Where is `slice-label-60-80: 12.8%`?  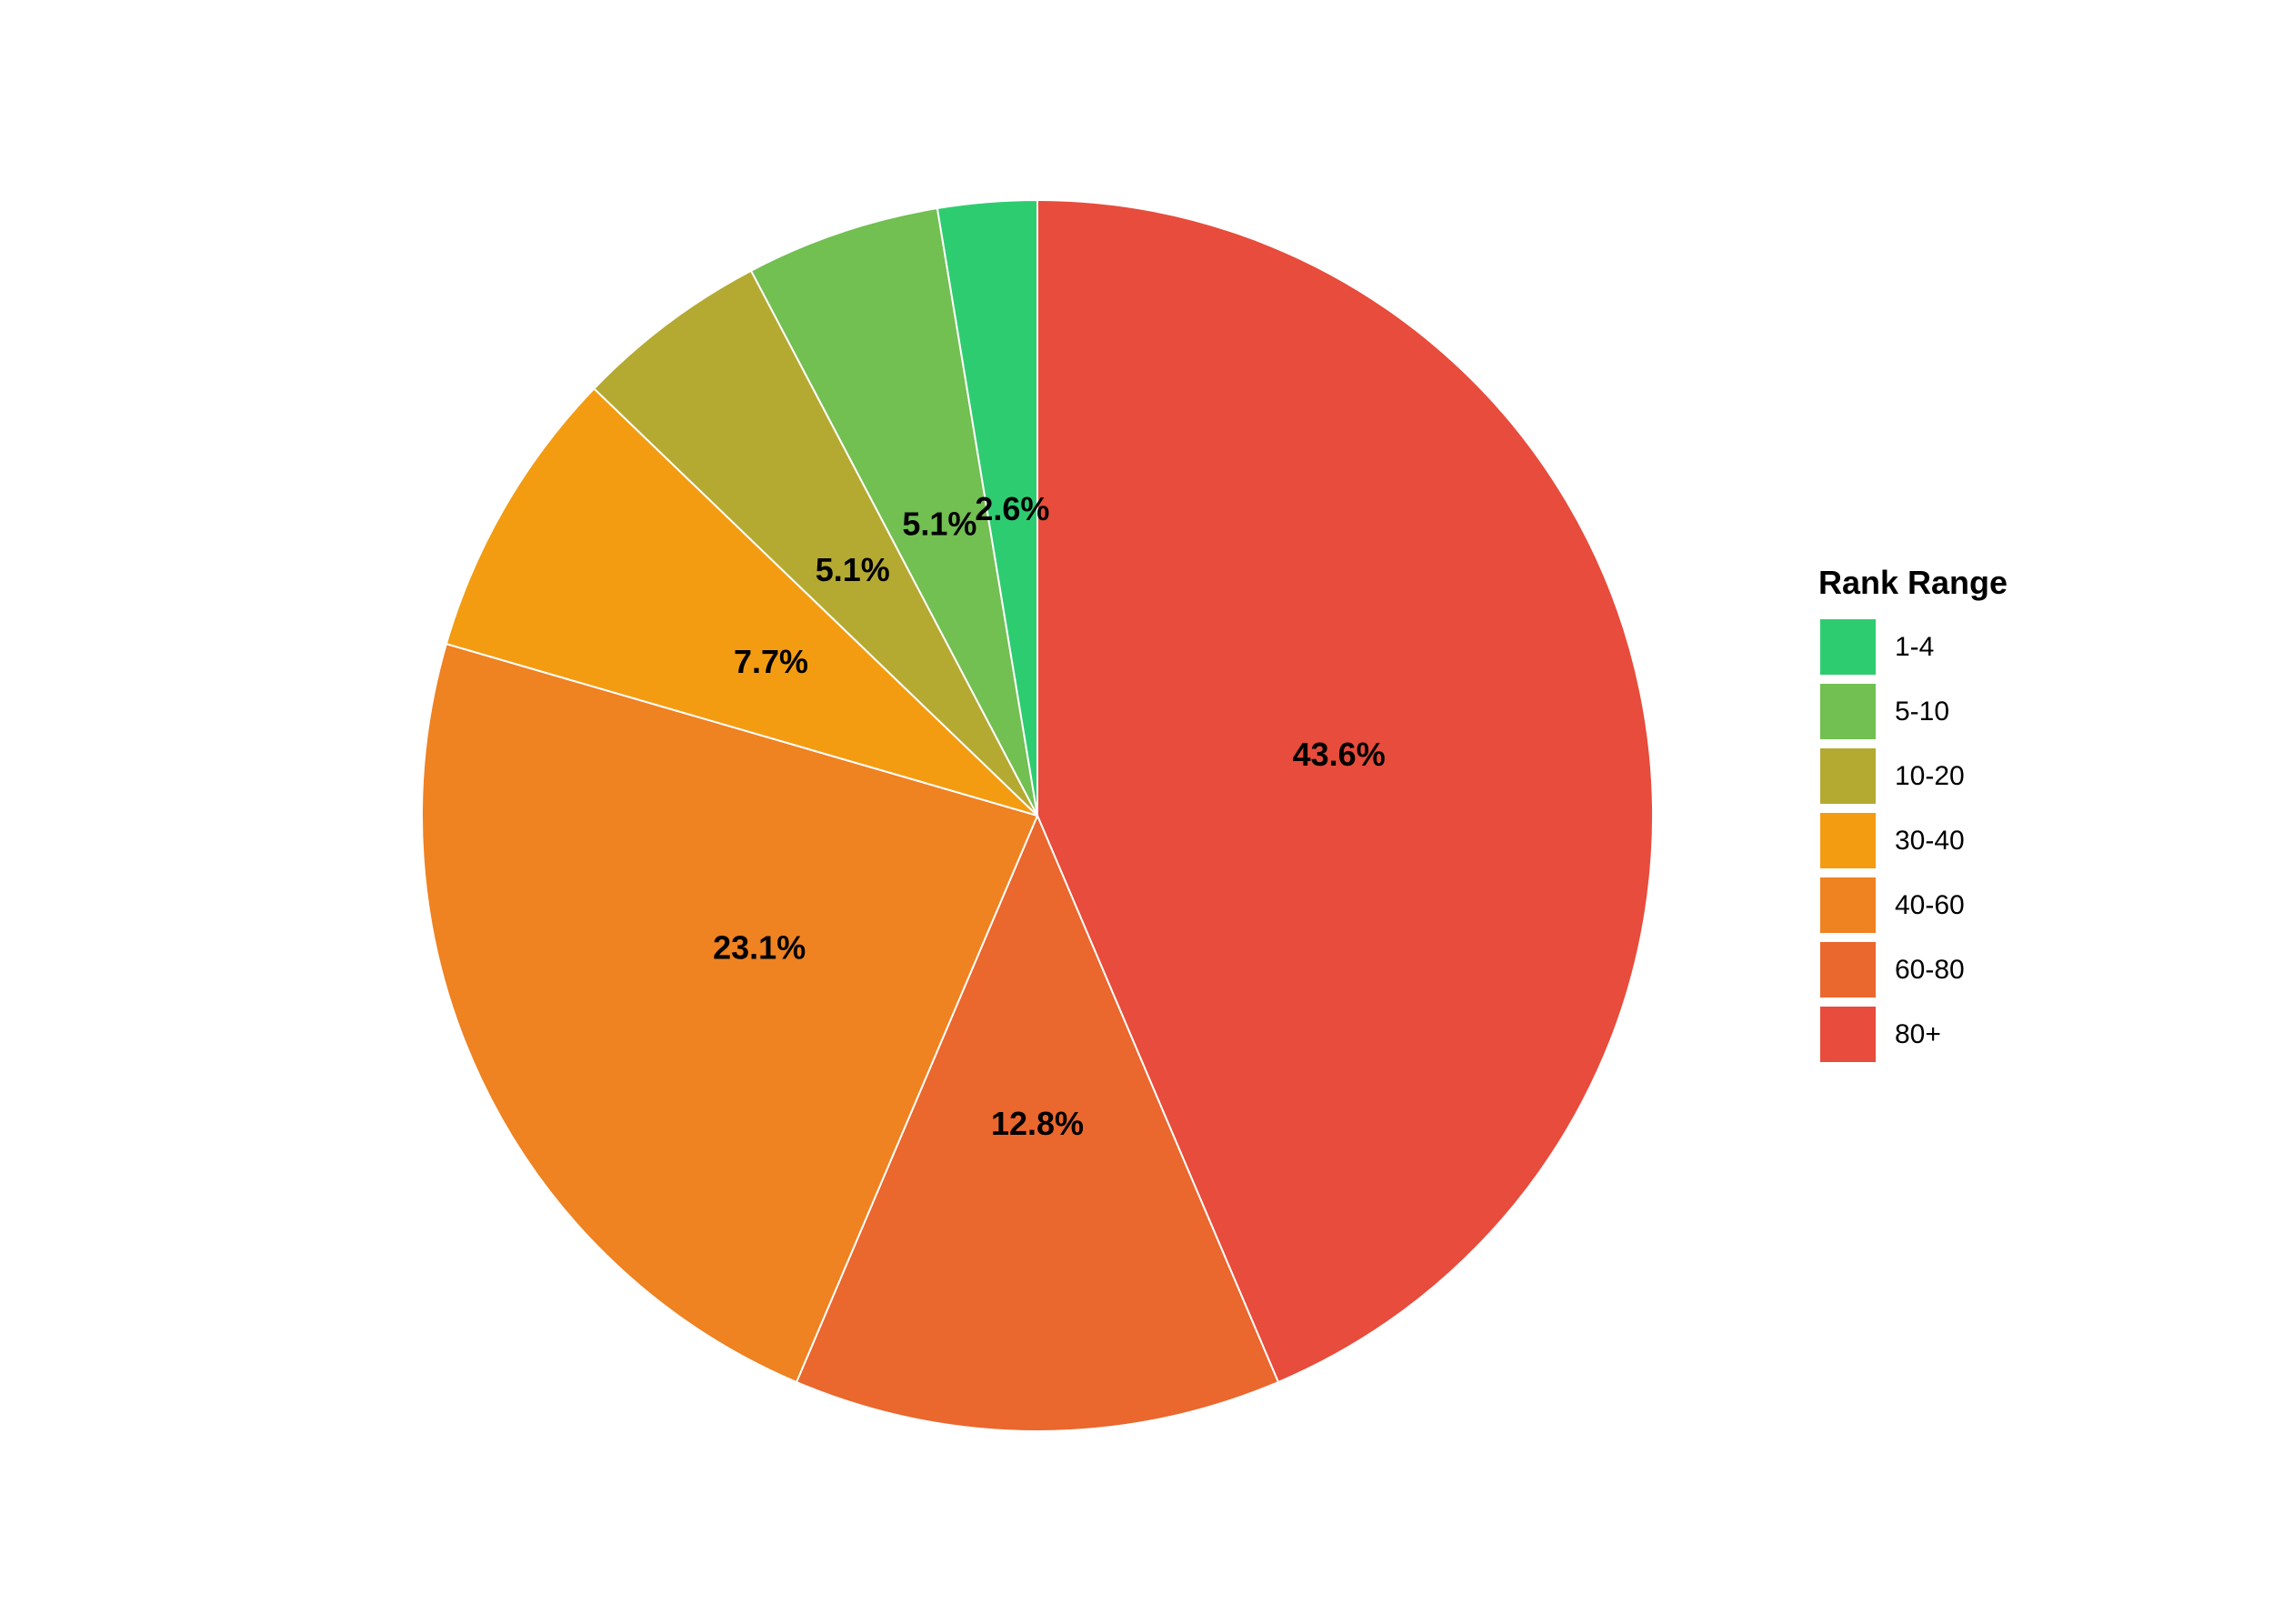 slice-label-60-80: 12.8% is located at coordinates (1037, 1123).